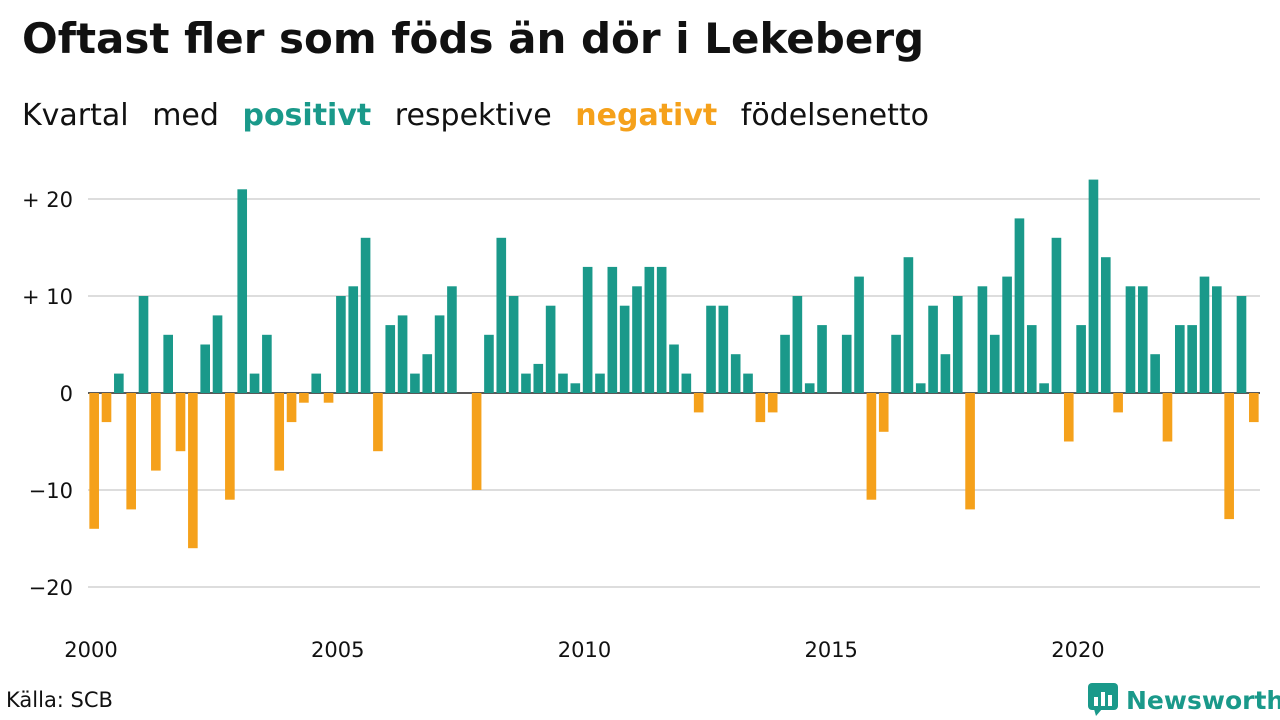  What do you see at coordinates (1103, 699) in the screenshot?
I see `bar-chart-speech-bubble-icon` at bounding box center [1103, 699].